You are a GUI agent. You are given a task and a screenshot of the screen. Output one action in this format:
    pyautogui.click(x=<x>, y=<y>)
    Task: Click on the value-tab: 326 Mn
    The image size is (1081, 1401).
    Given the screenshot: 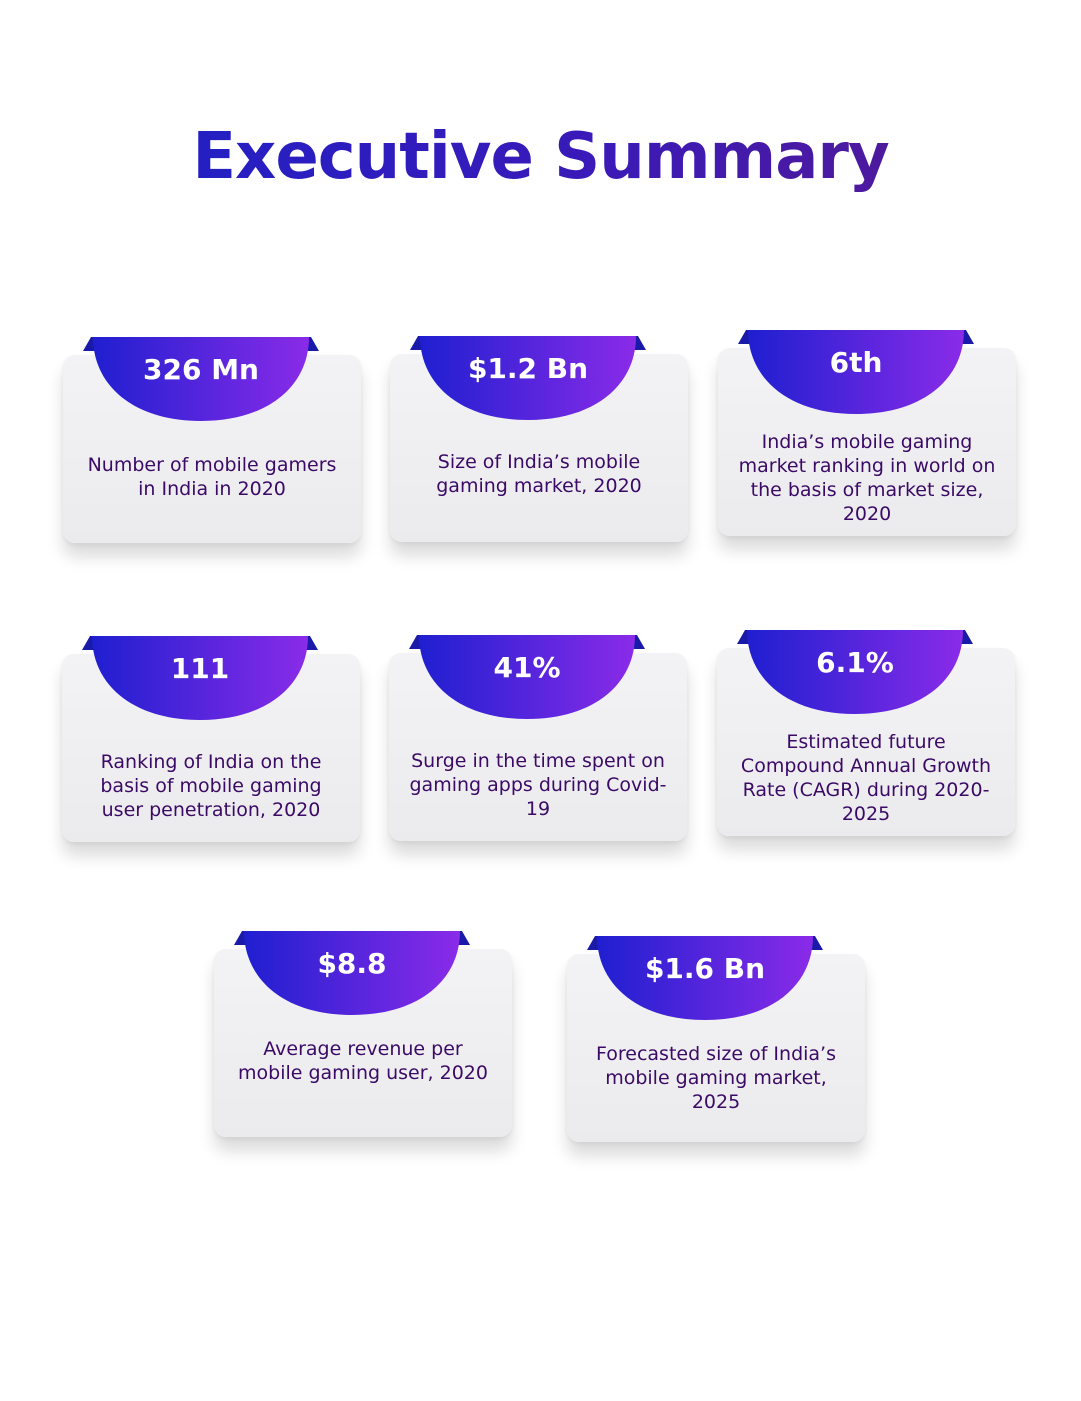 What is the action you would take?
    pyautogui.click(x=201, y=379)
    